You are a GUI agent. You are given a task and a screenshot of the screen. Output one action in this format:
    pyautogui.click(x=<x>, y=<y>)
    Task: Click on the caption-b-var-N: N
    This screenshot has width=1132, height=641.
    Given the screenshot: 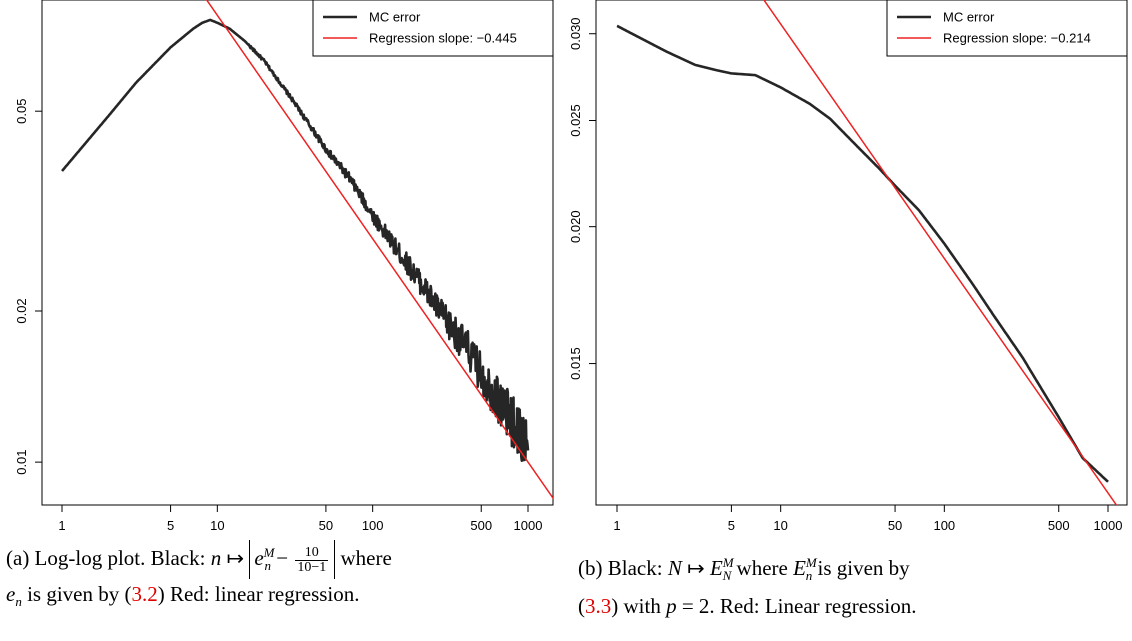 What is the action you would take?
    pyautogui.click(x=674, y=568)
    